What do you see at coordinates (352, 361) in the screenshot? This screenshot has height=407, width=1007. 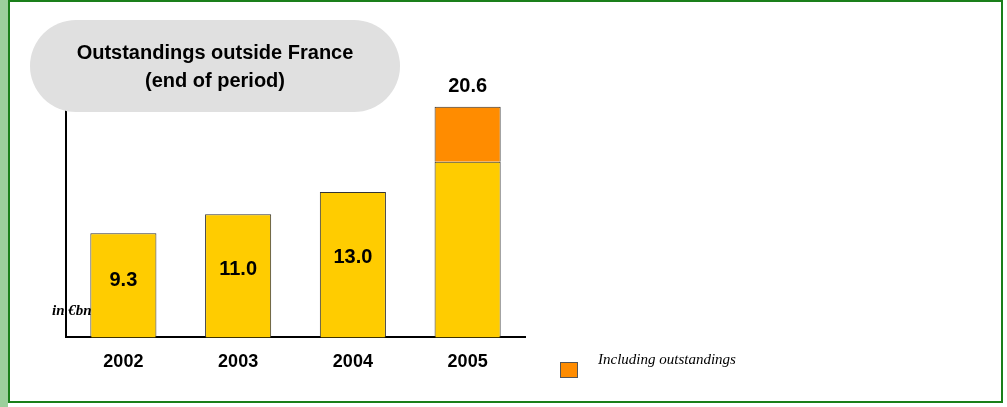 I see `x-tick-label: 2004` at bounding box center [352, 361].